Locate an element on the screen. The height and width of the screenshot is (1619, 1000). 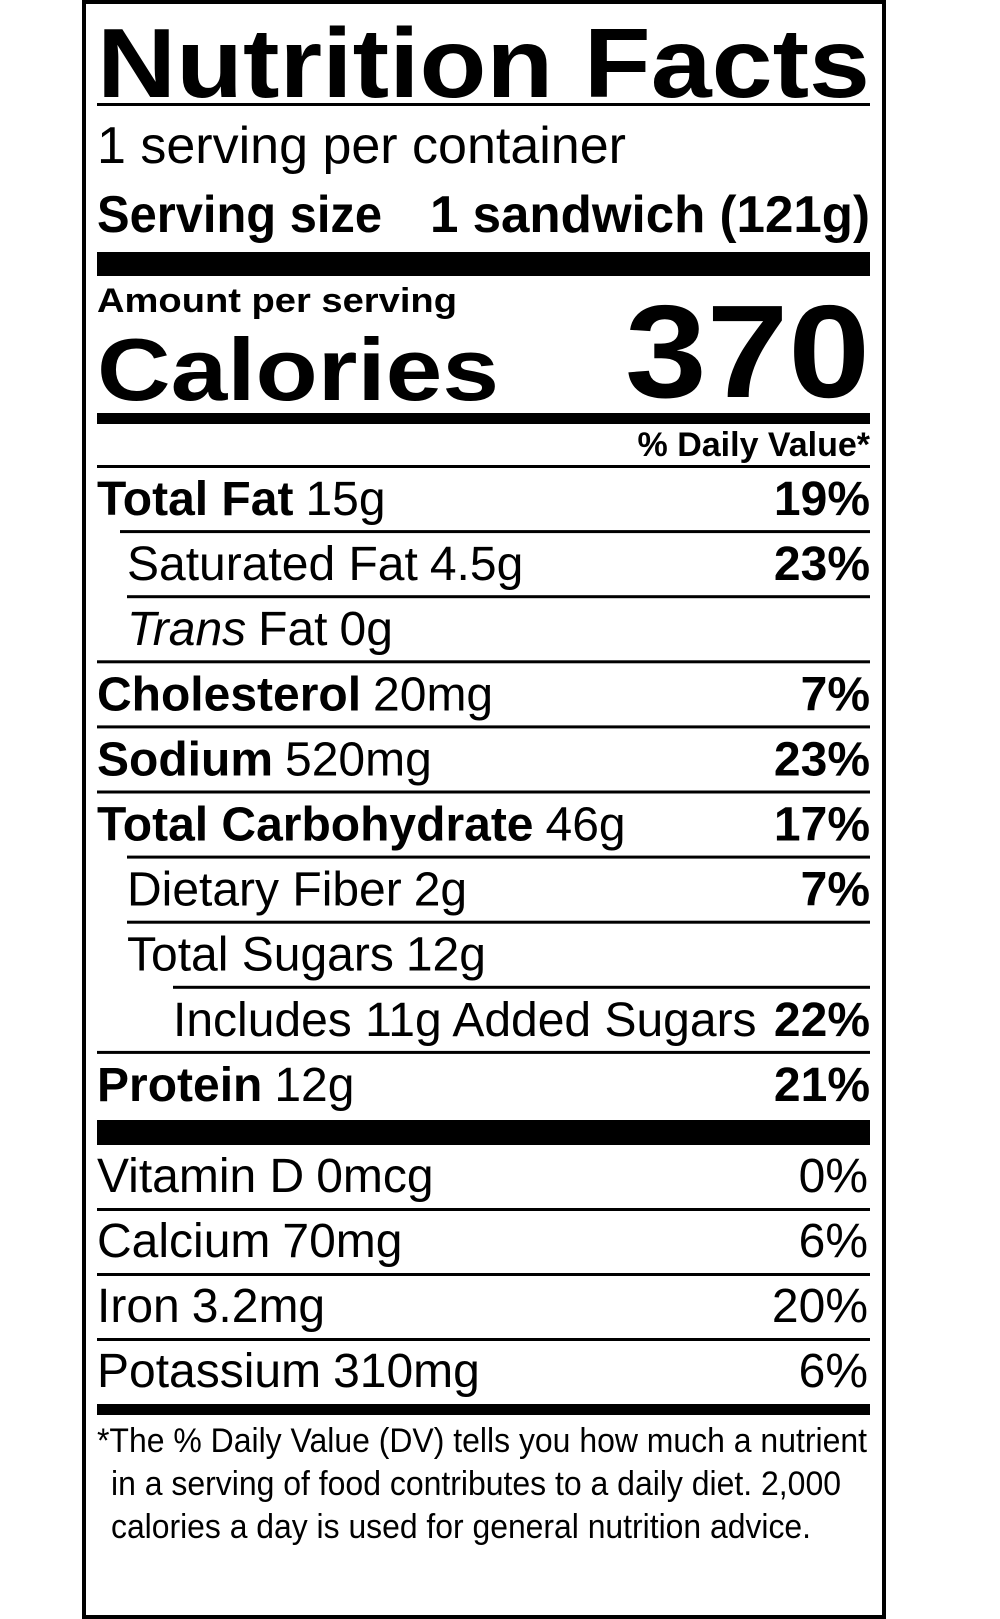
nutrient-row: Includes 11g Added Sugars is located at coordinates (465, 1020).